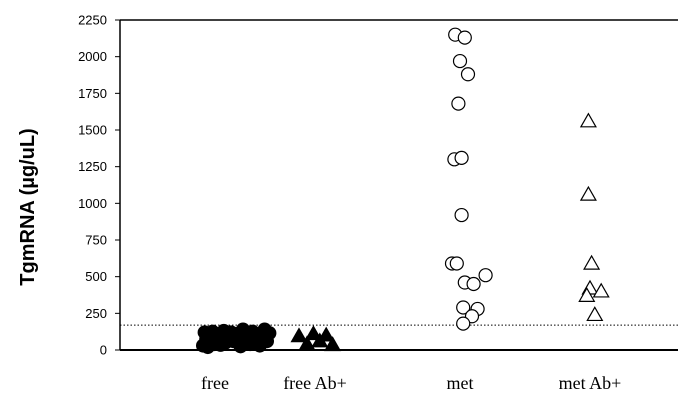  What do you see at coordinates (92, 93) in the screenshot?
I see `y-tick-label: 1750` at bounding box center [92, 93].